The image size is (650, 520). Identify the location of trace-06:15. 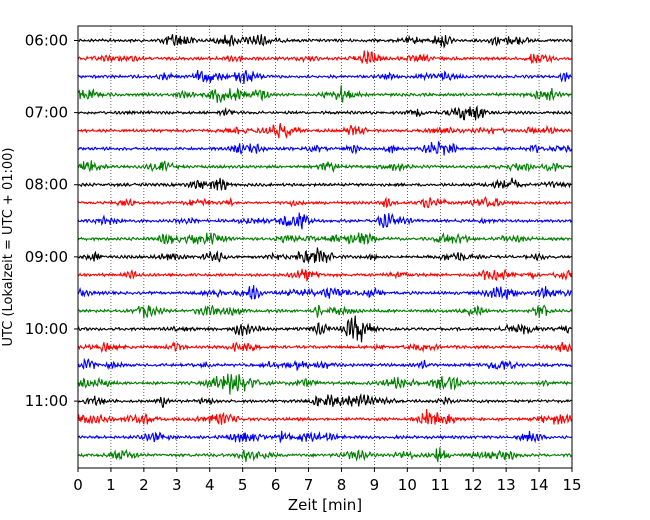
(324, 57).